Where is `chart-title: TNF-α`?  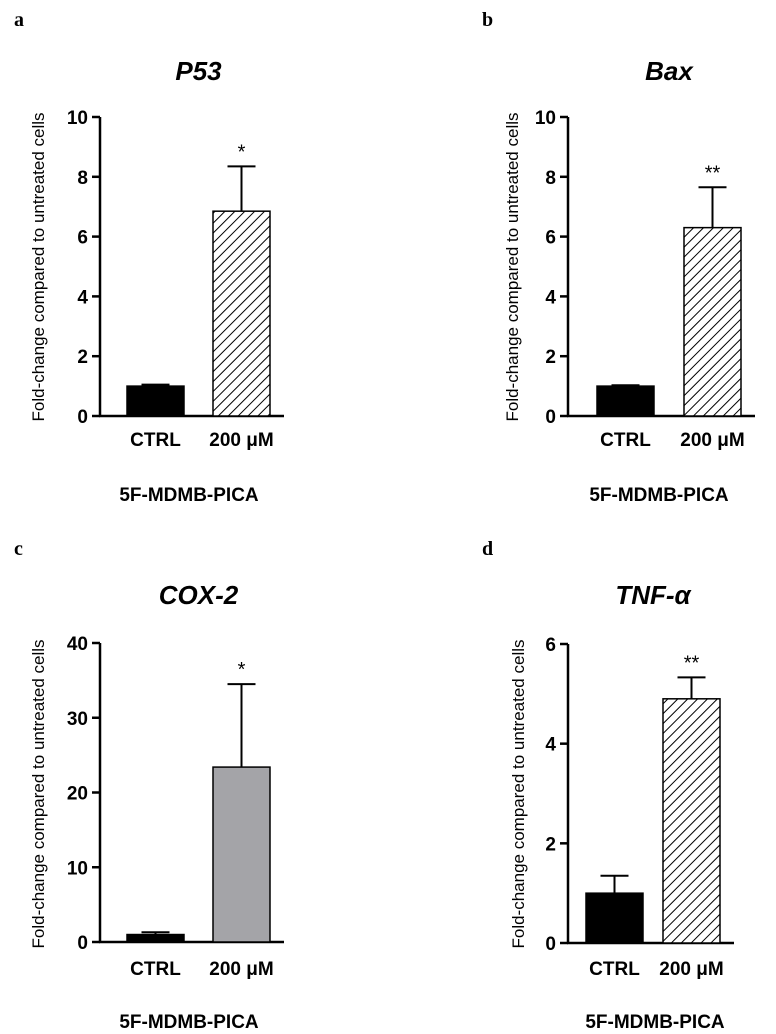 chart-title: TNF-α is located at coordinates (653, 595).